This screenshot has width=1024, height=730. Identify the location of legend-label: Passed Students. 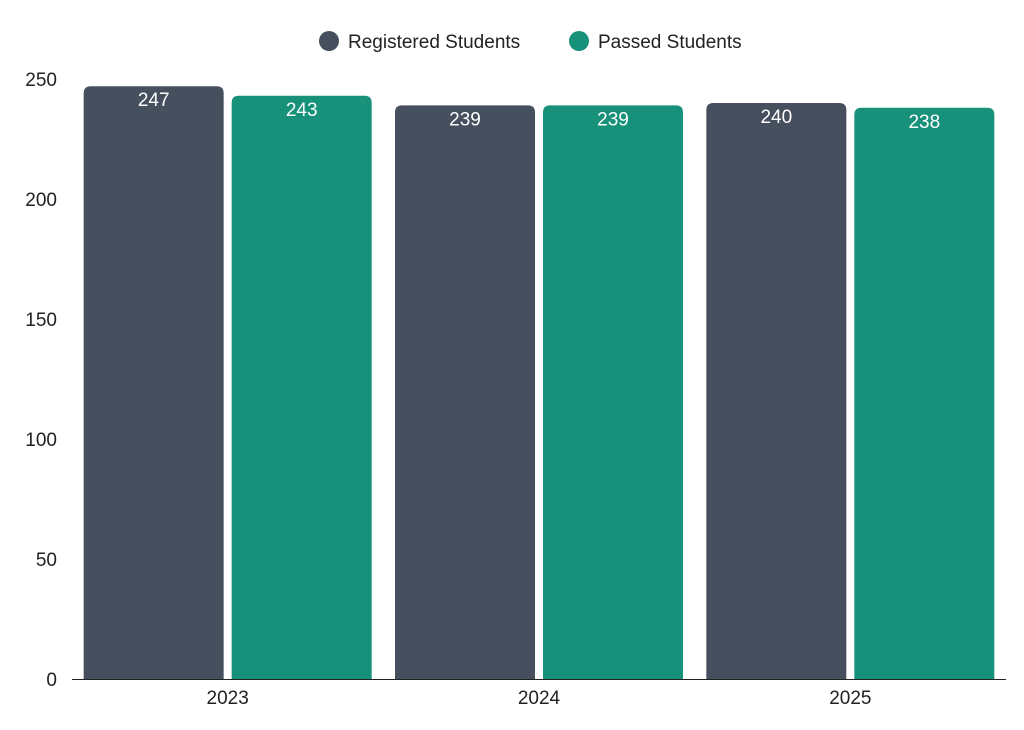
(670, 42).